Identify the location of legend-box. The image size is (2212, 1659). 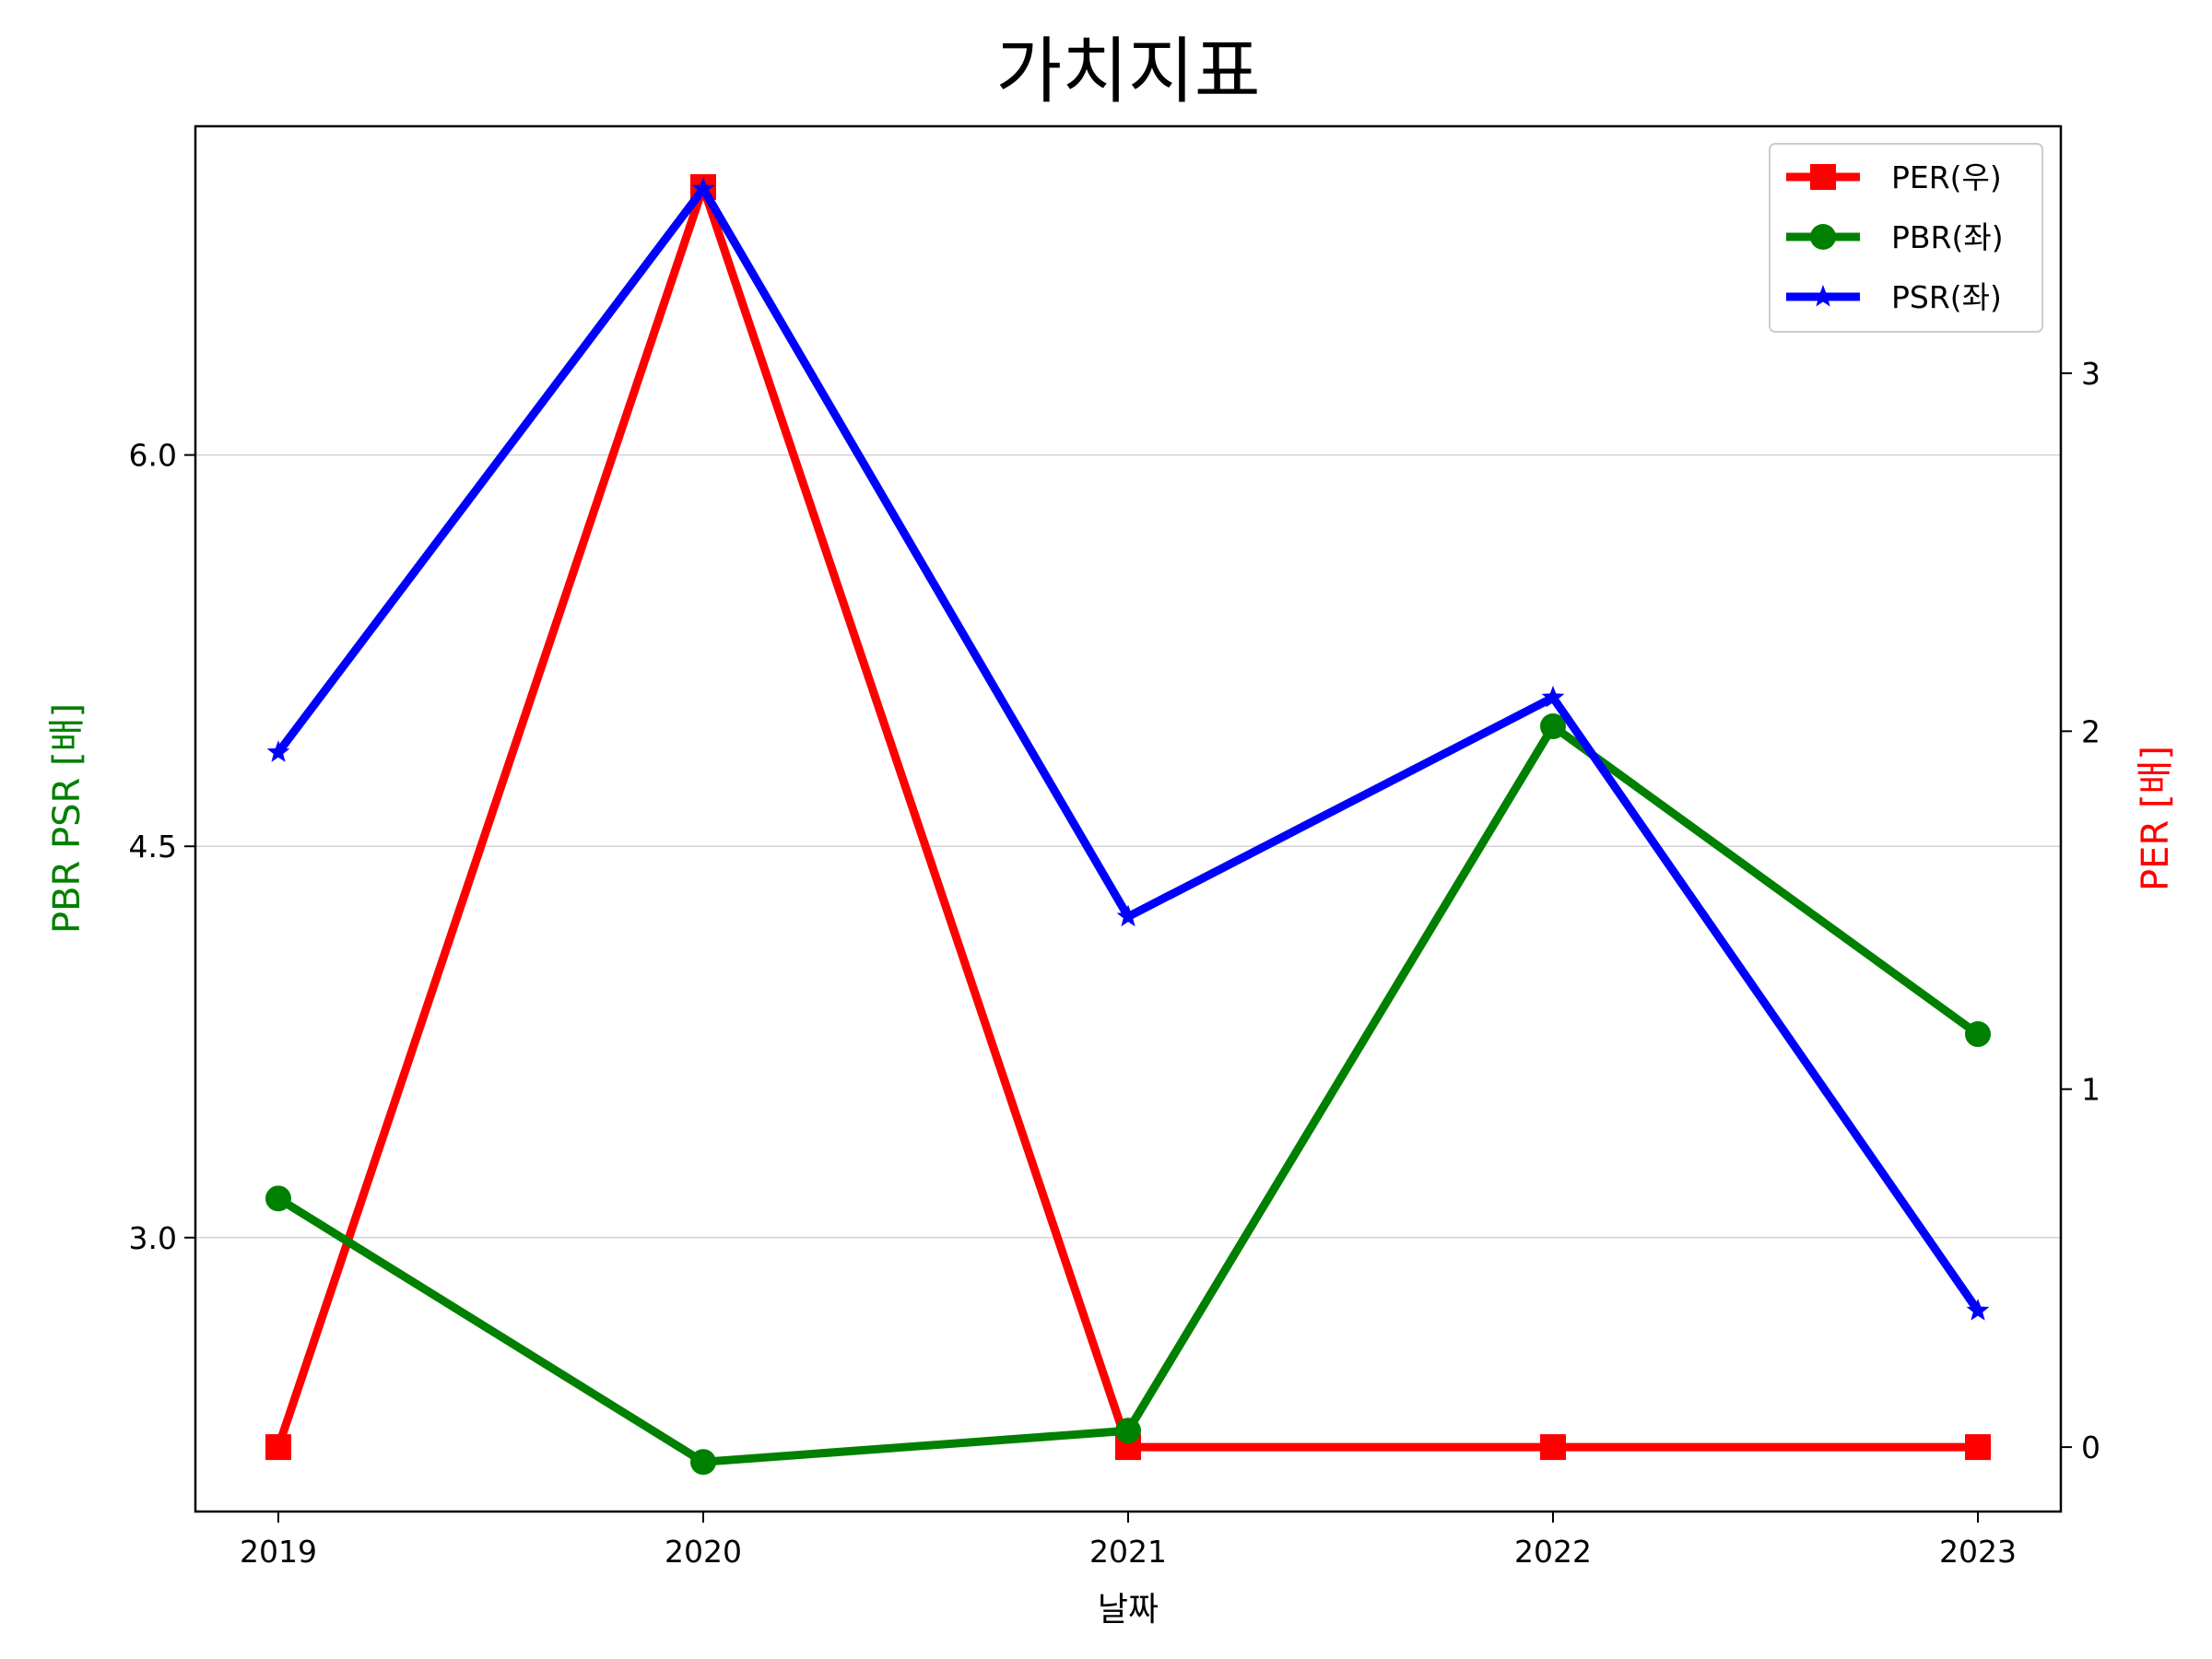
(1906, 238).